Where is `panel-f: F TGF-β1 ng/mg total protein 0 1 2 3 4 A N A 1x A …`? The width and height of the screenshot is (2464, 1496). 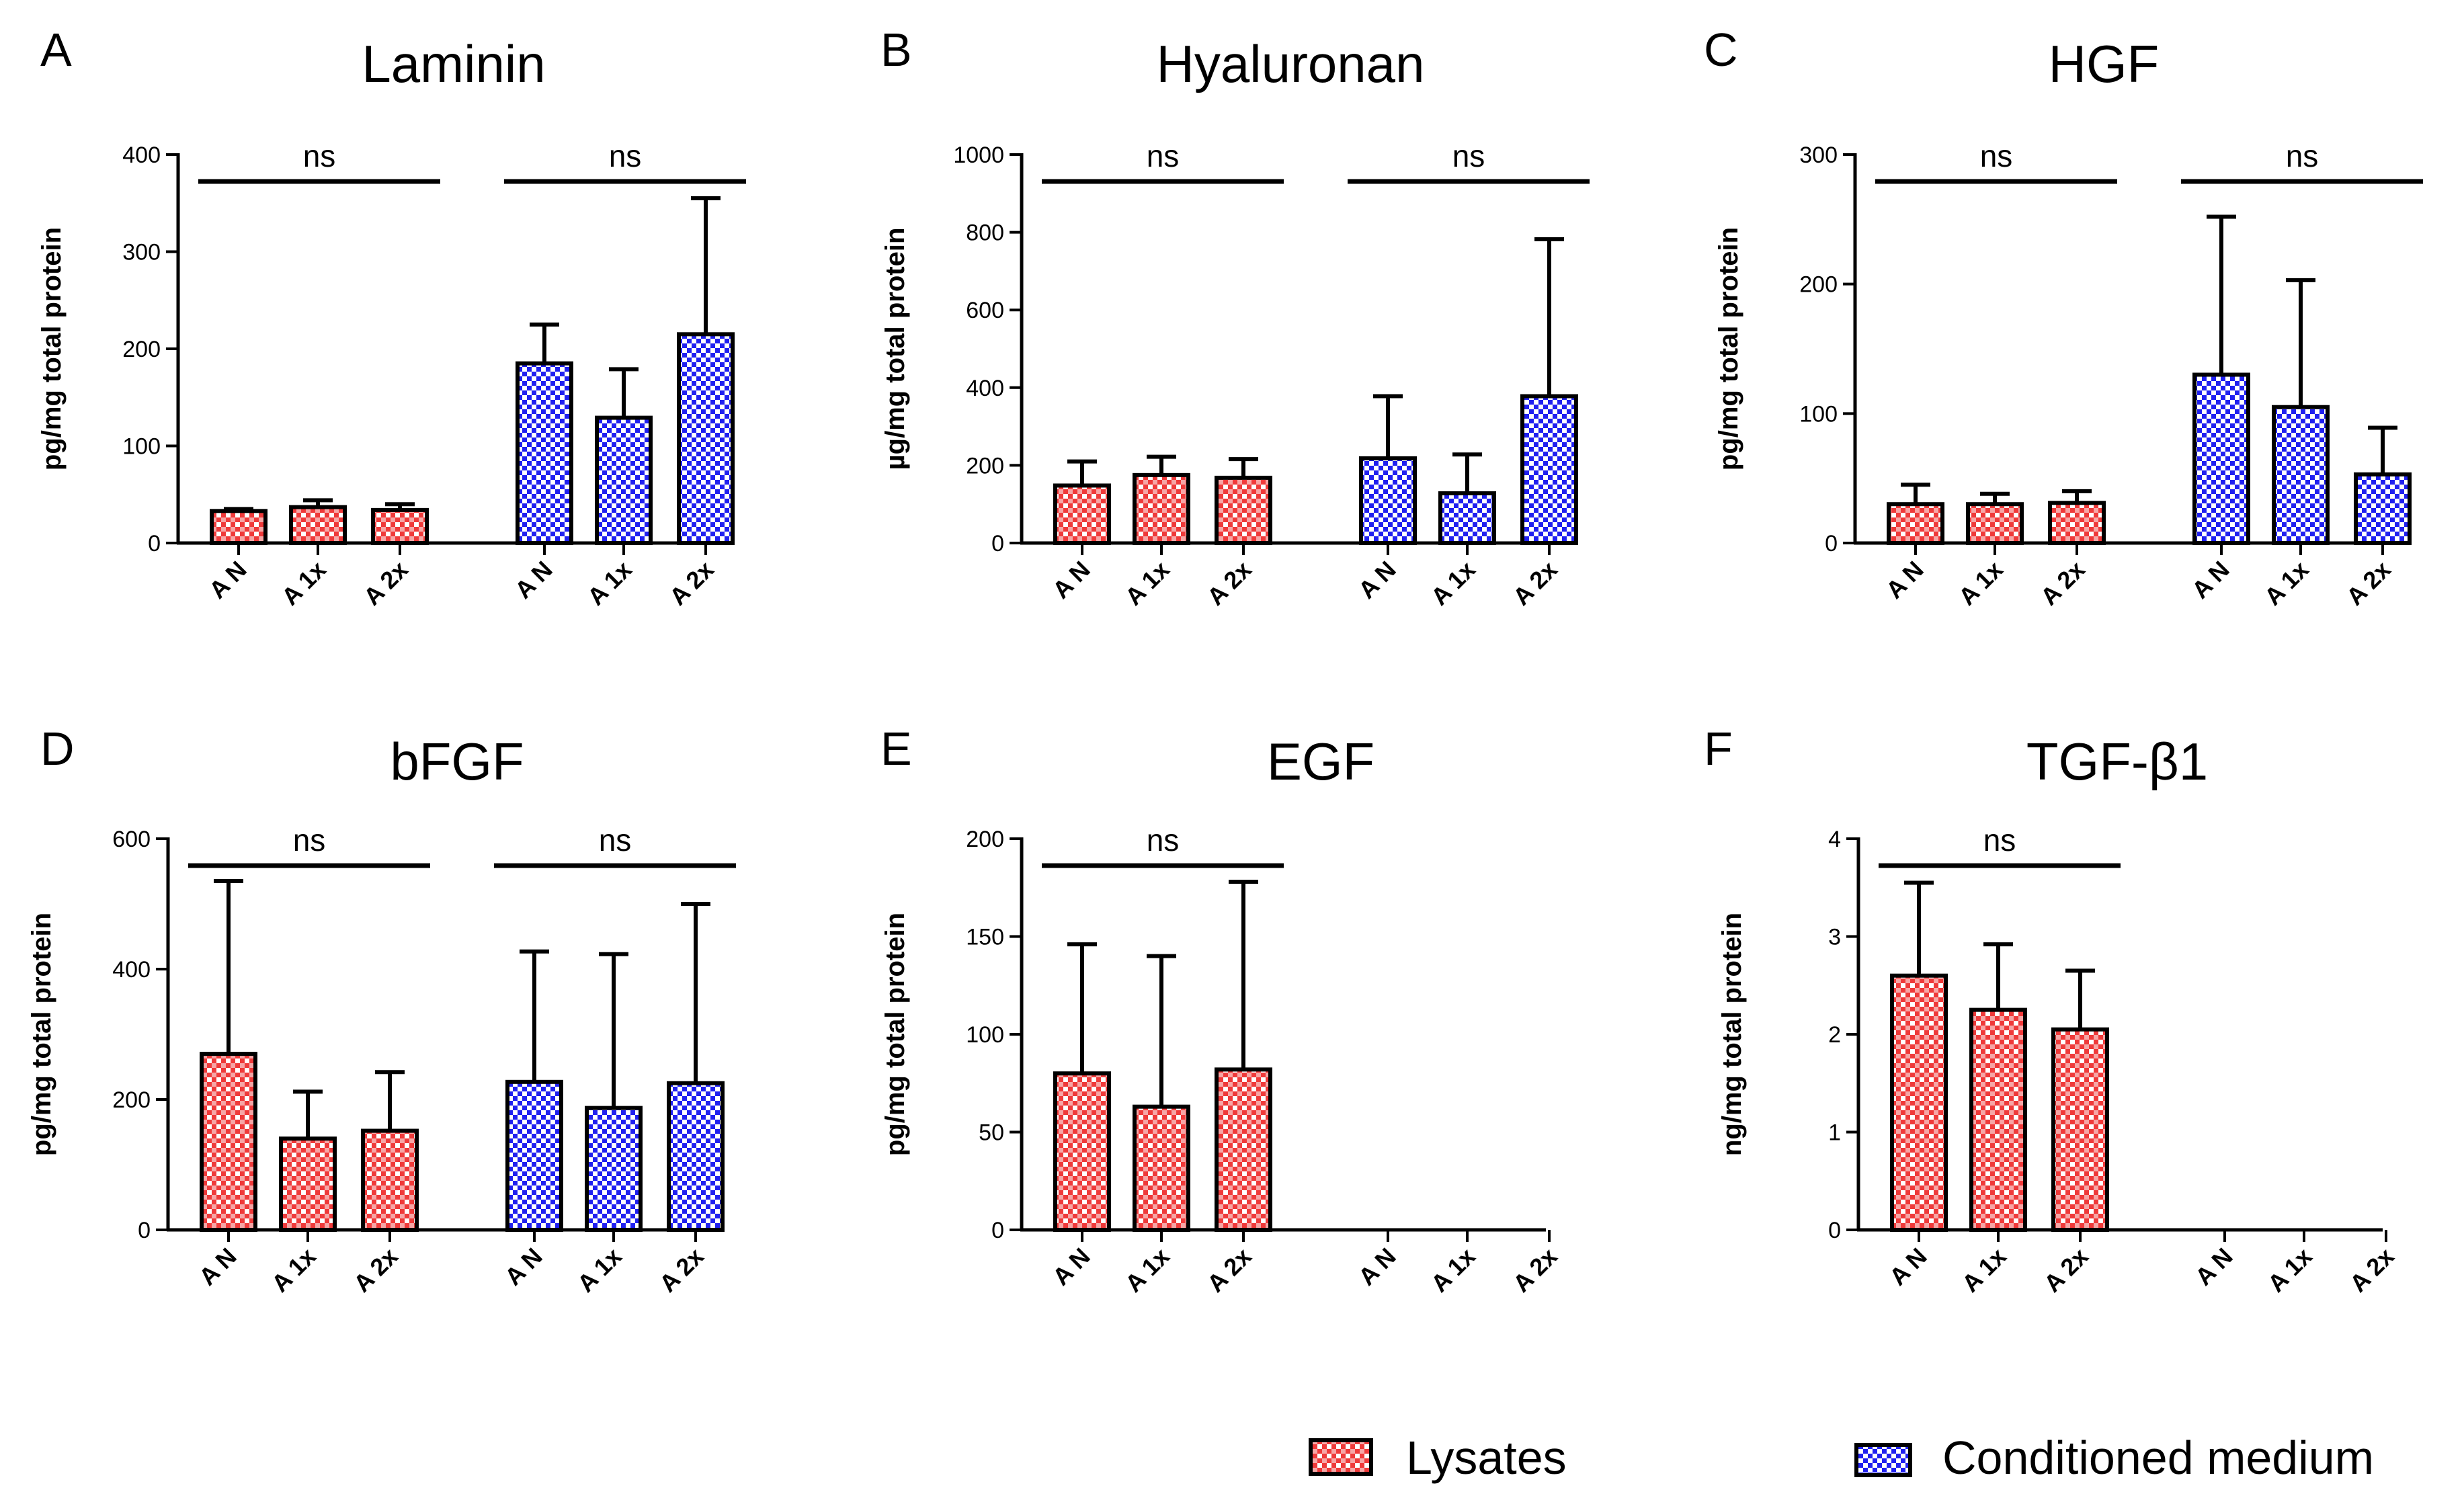
panel-f: F TGF-β1 ng/mg total protein 0 1 2 3 4 A N A 1x A … is located at coordinates (2051, 1009).